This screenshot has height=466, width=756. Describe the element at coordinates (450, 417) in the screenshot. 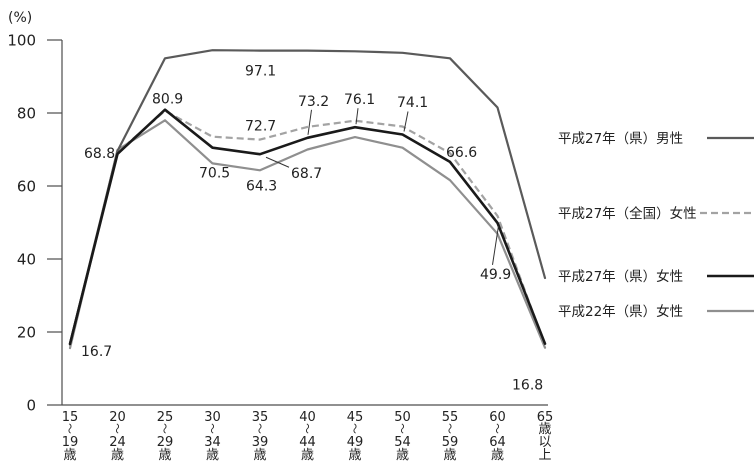

I see `x-tick-label-part: 55` at that location.